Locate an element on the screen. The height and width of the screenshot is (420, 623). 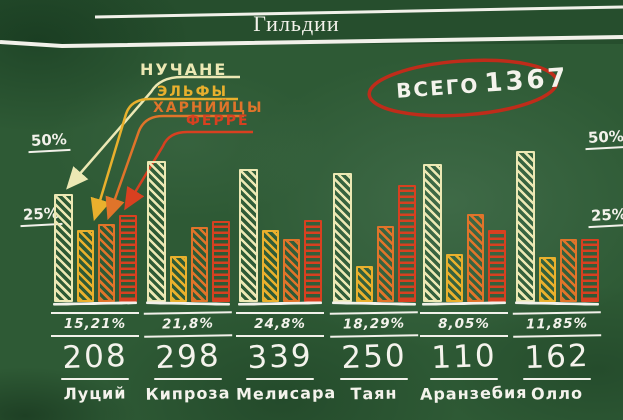
group-total: 208 is located at coordinates (95, 357).